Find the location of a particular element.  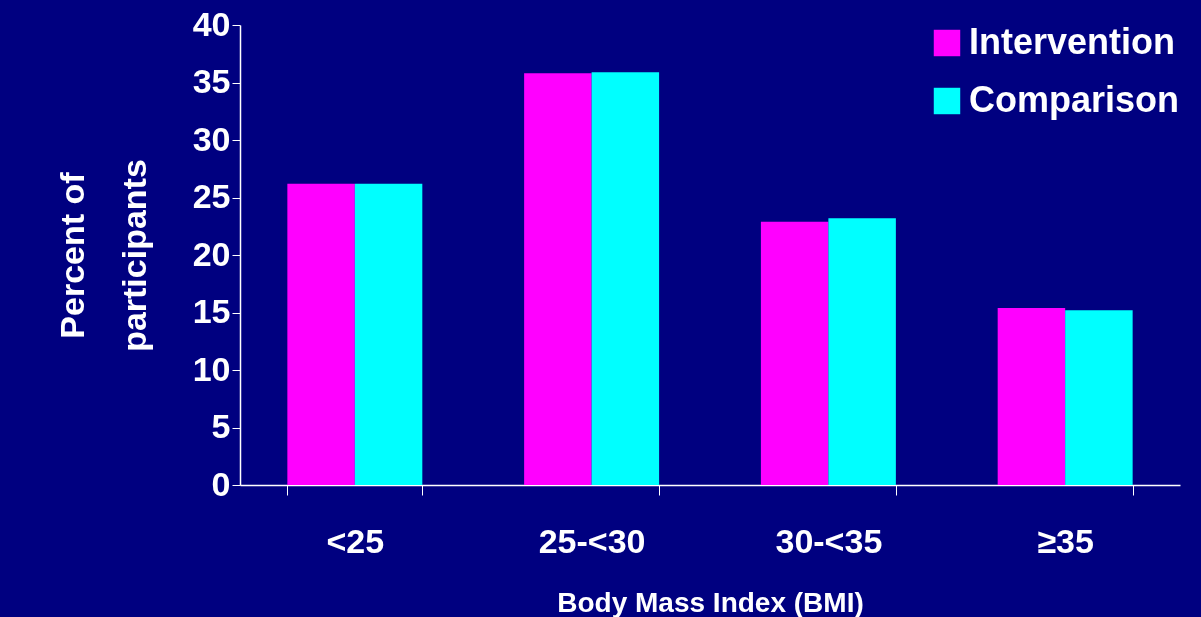

y-tick-label: 20 is located at coordinates (211, 253).